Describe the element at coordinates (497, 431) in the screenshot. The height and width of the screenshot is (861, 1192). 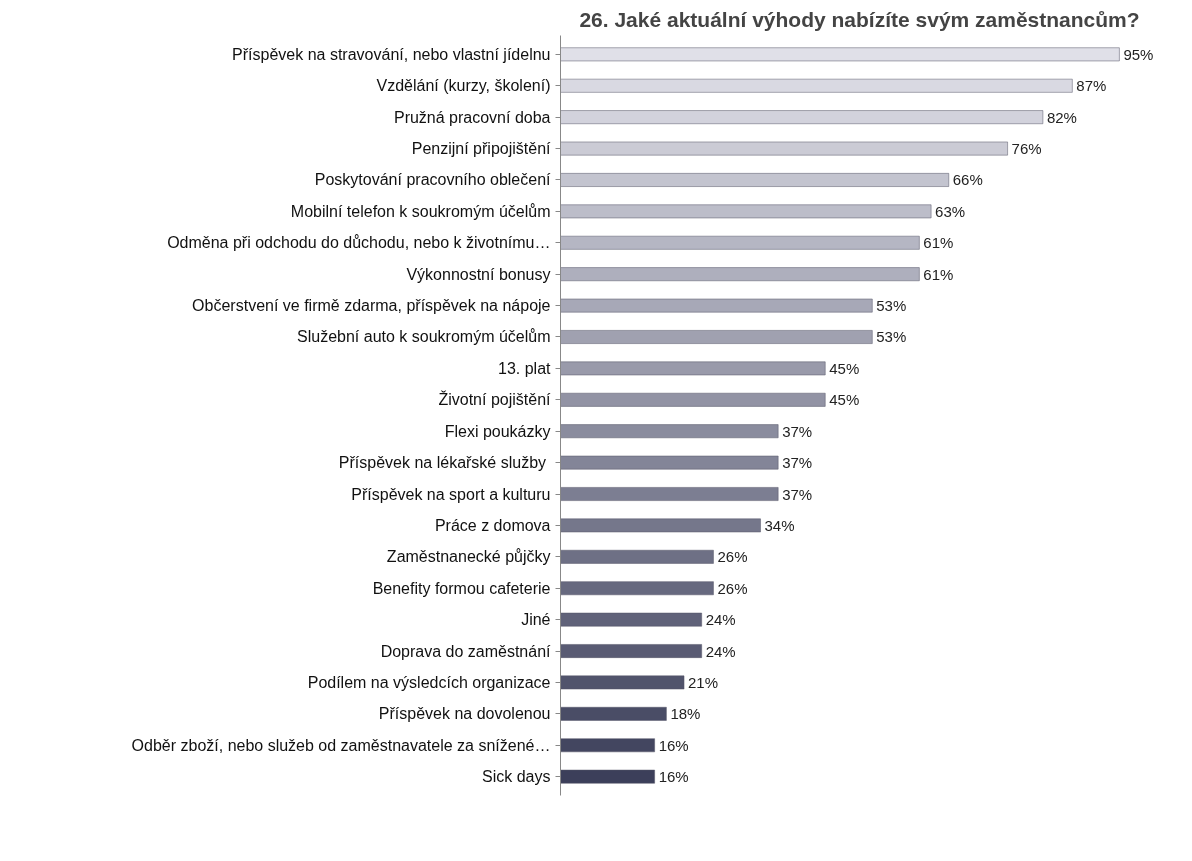
I see `y-tick-label: Flexi poukázky` at that location.